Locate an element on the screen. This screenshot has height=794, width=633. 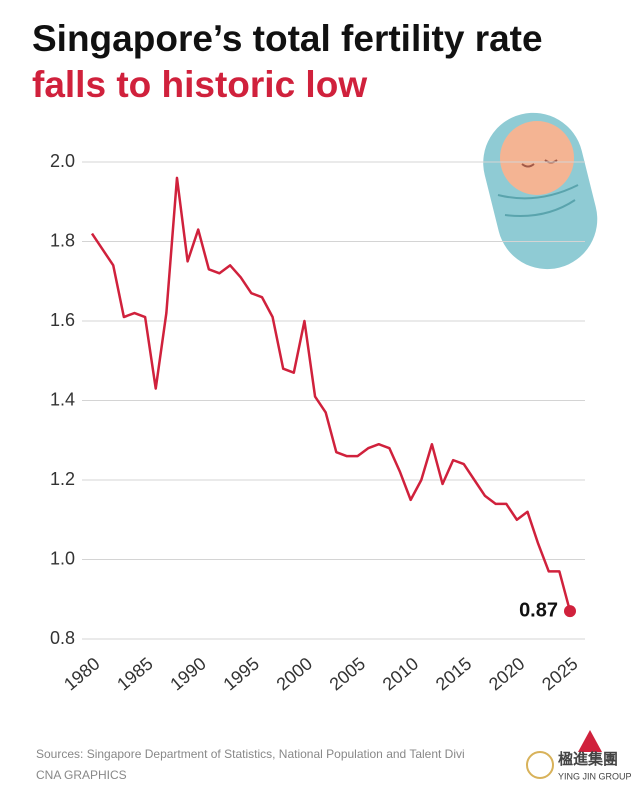
x-tick-label: 1980 is located at coordinates (82, 673).